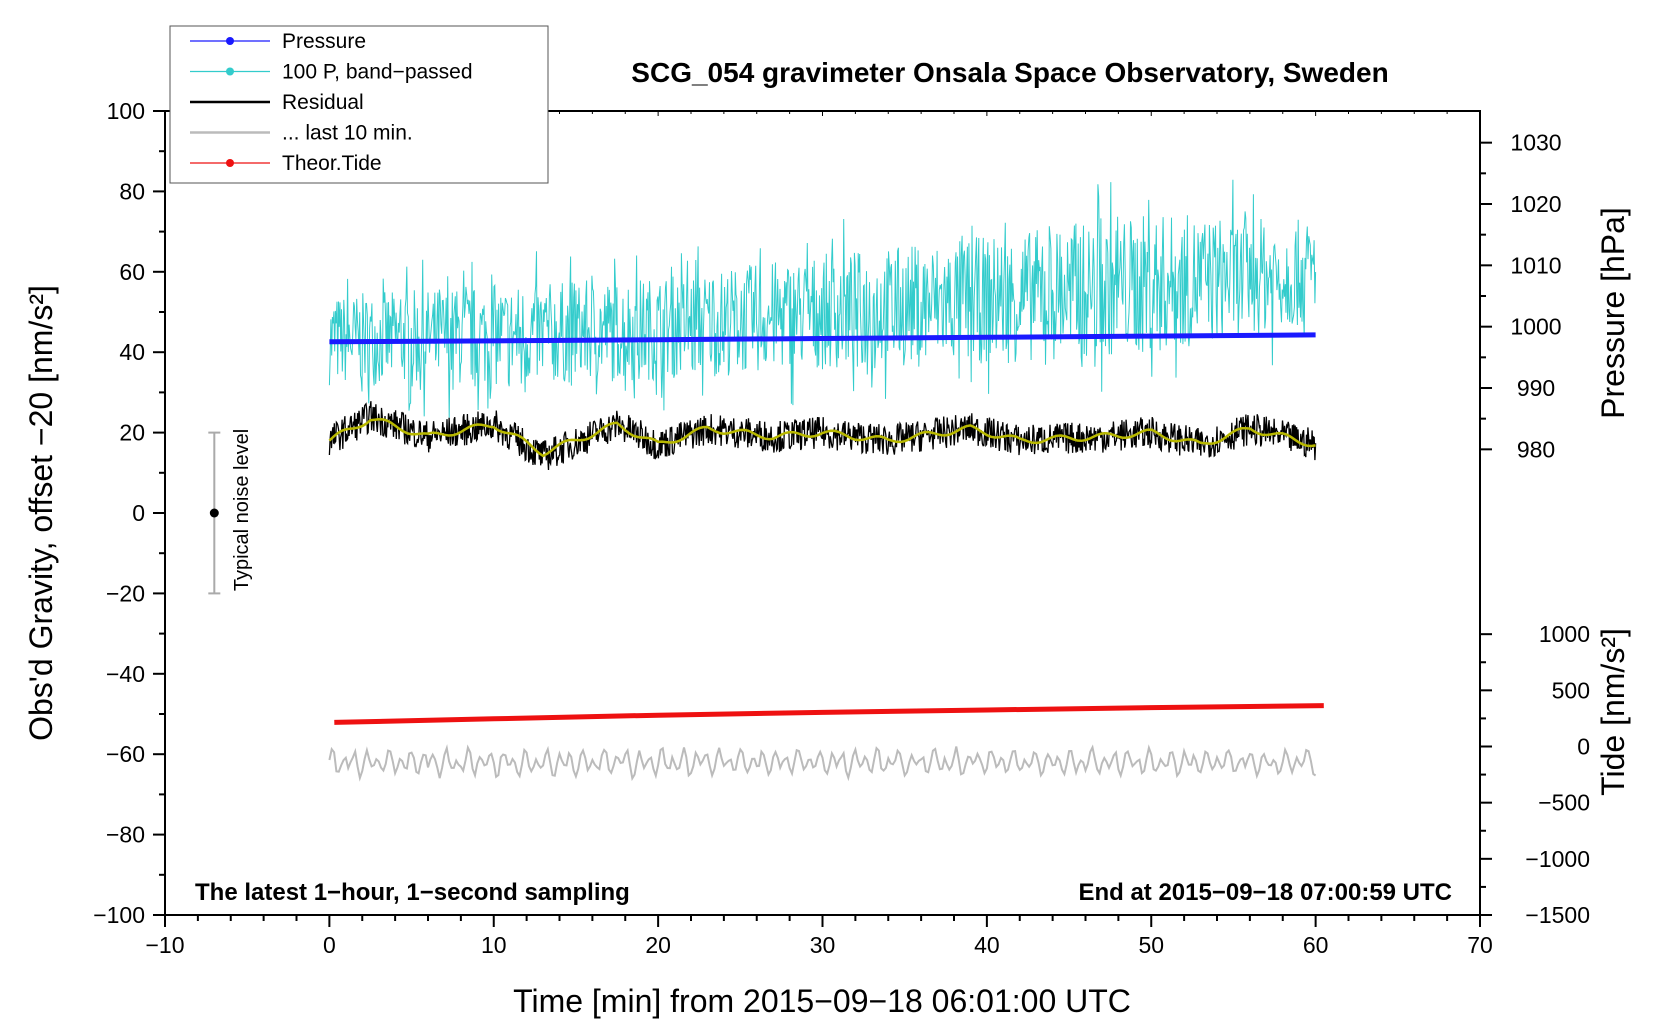 This screenshot has height=1020, width=1660. What do you see at coordinates (822, 338) in the screenshot?
I see `series-pressure` at bounding box center [822, 338].